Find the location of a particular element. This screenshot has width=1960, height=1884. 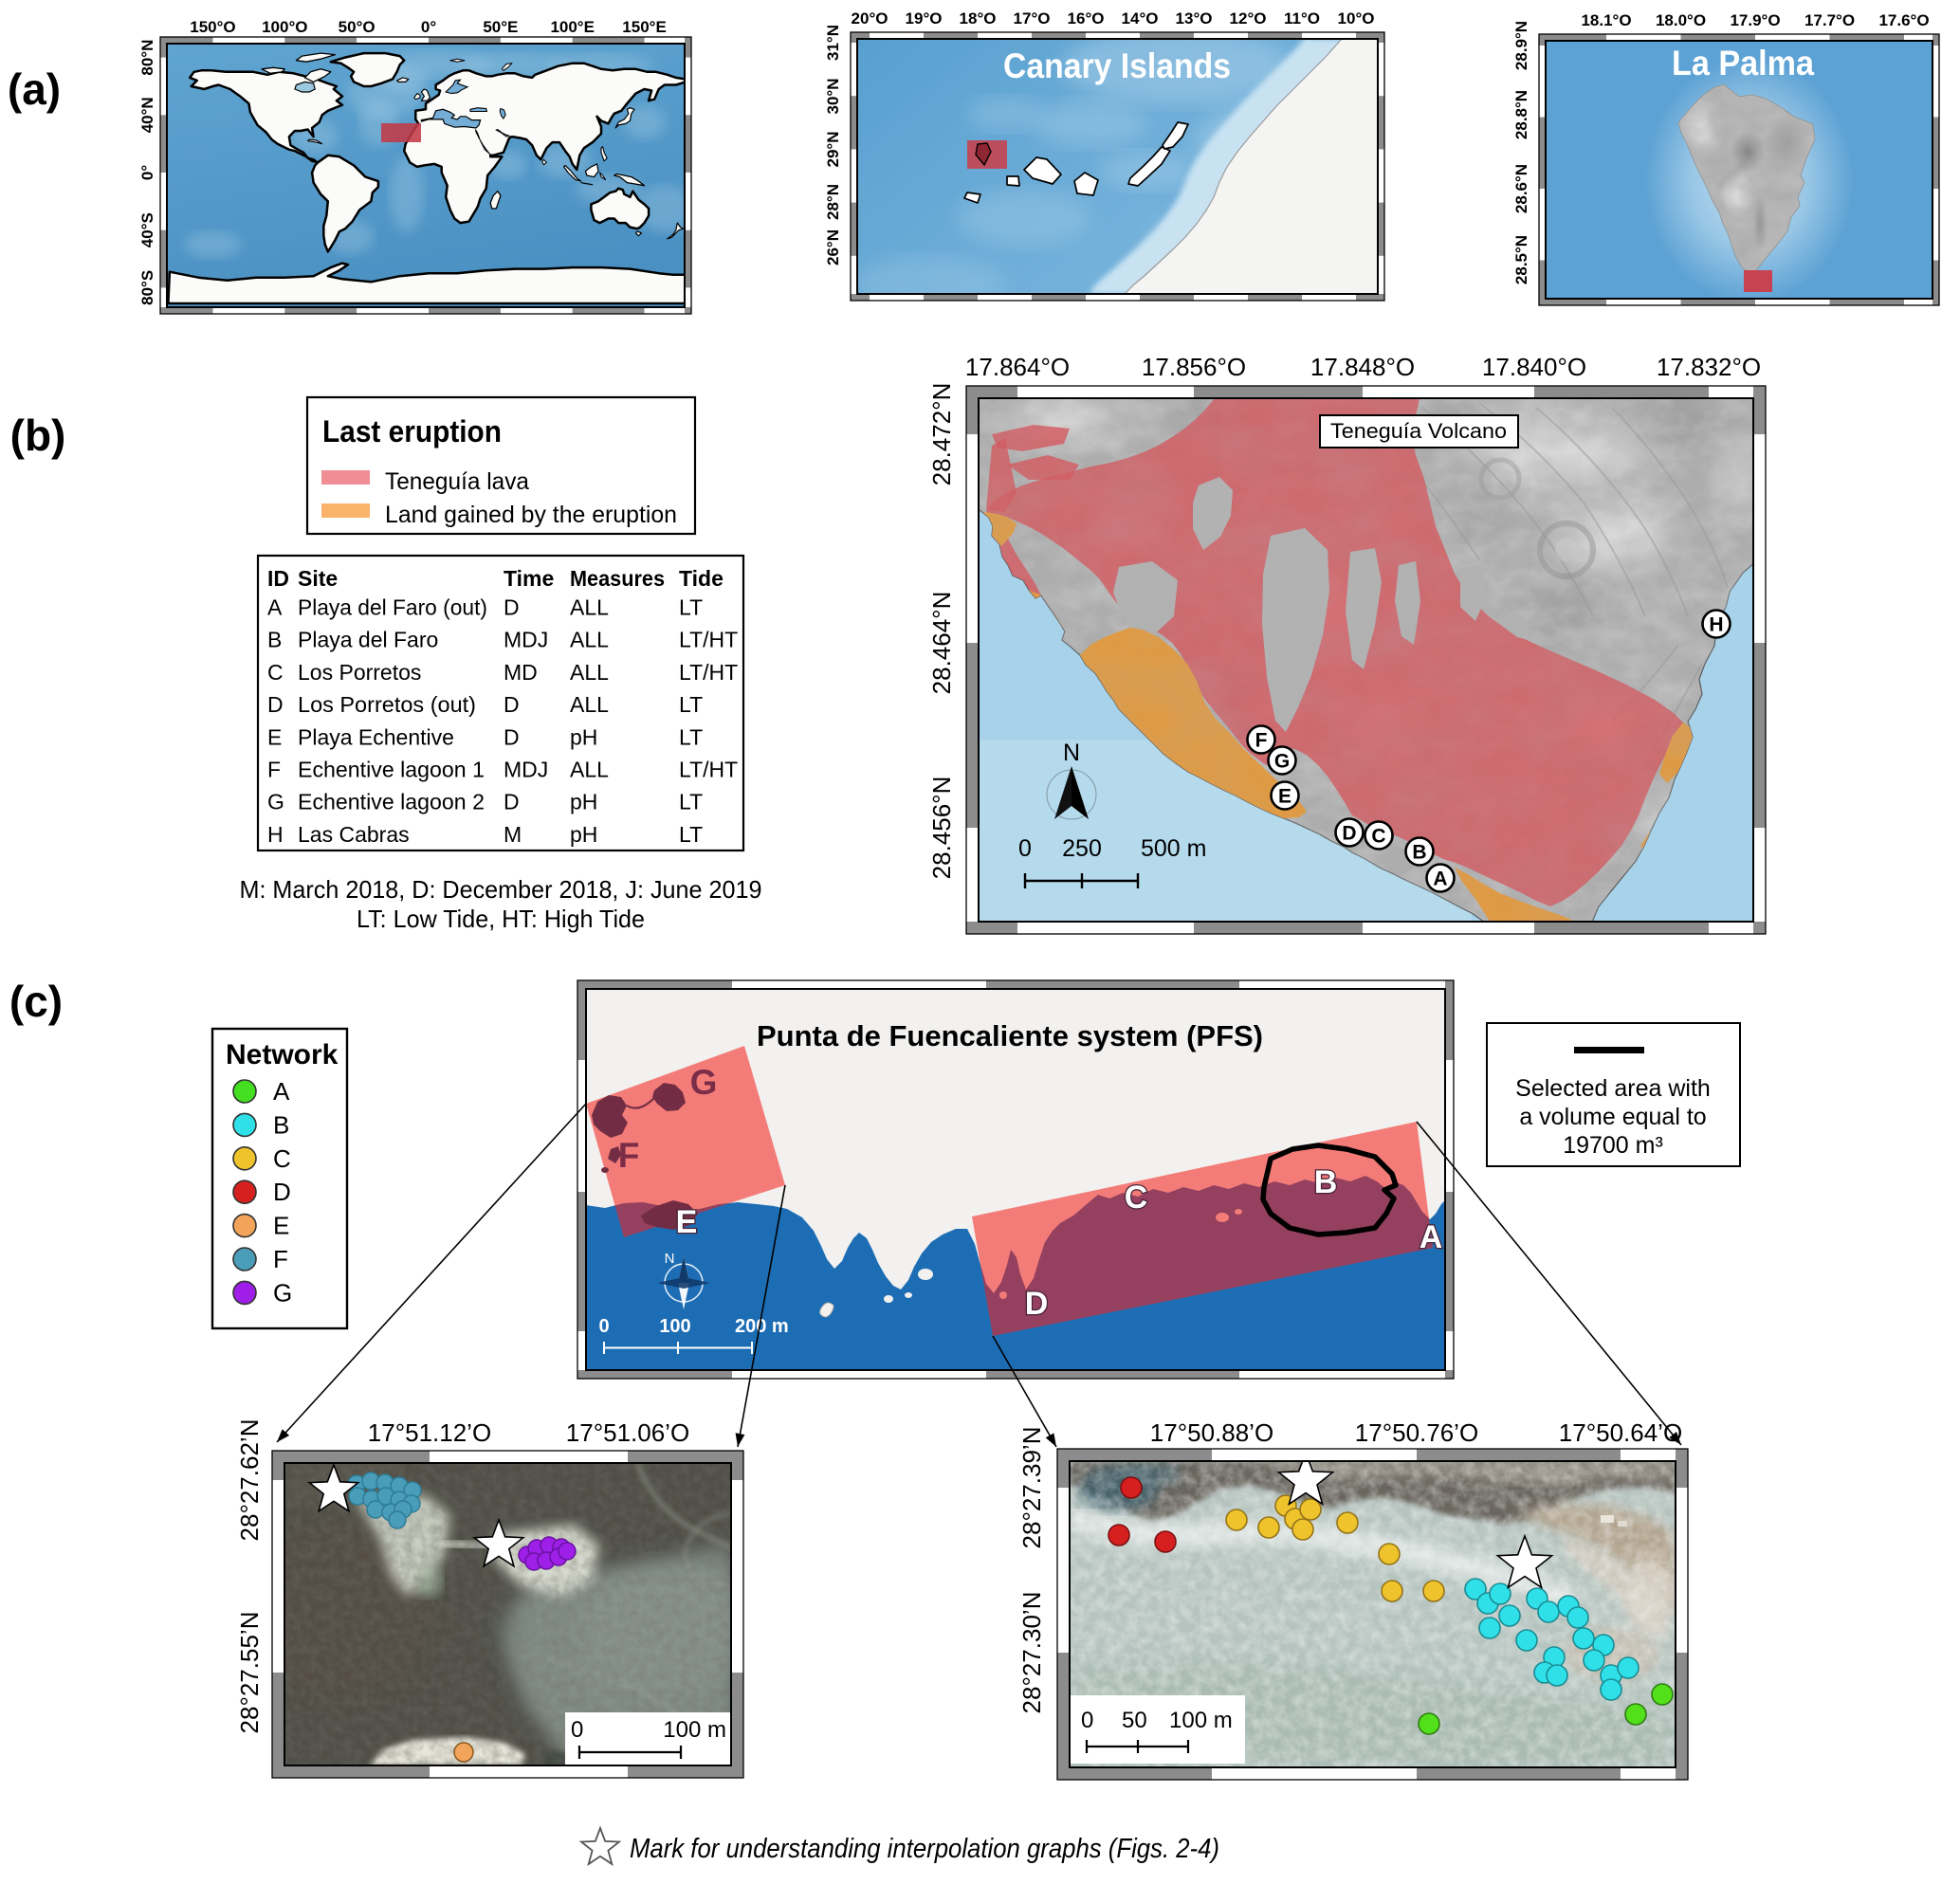

svg-text: Selected area with is located at coordinates (1613, 1088).